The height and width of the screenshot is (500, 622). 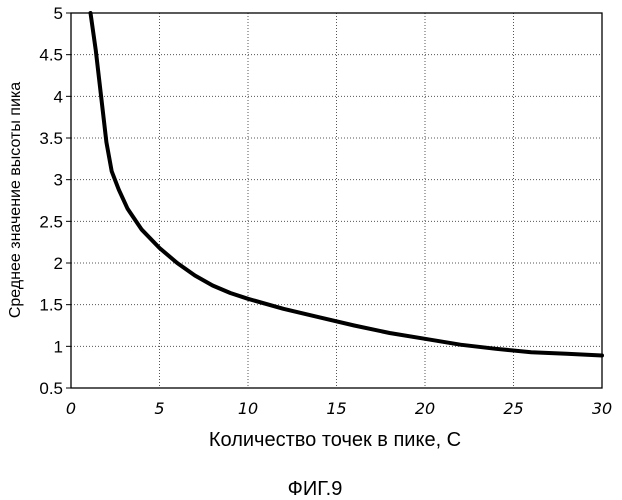 What do you see at coordinates (15, 200) in the screenshot?
I see `y-axis-label: Среднее значение высоты пика` at bounding box center [15, 200].